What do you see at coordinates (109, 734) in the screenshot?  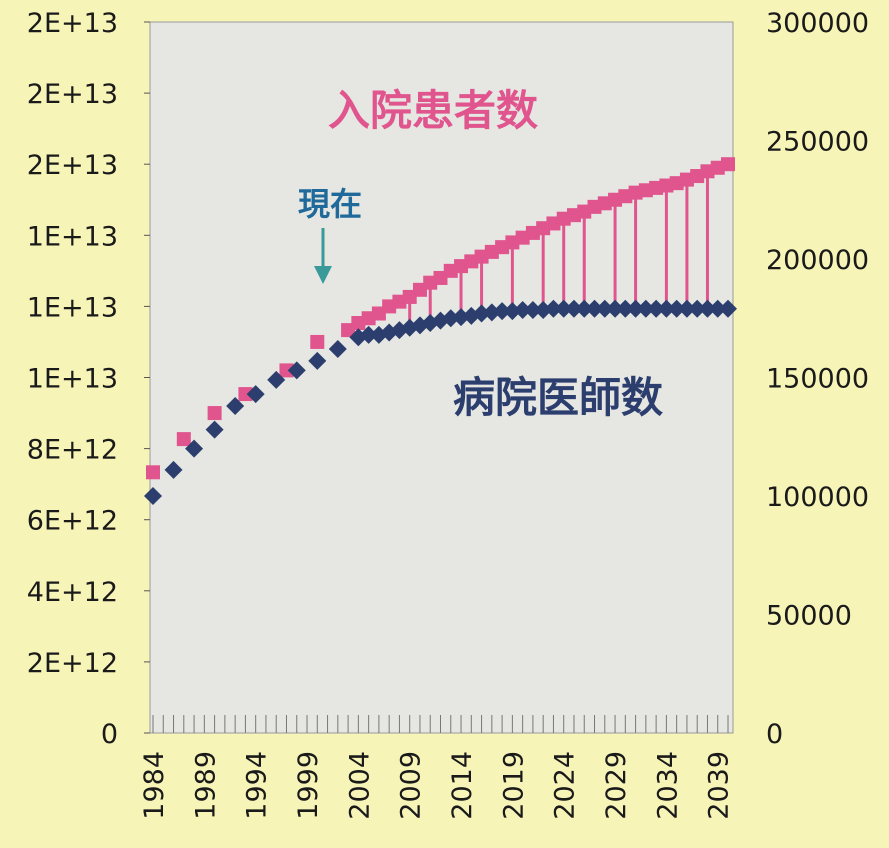 I see `left-tick-label: 0` at bounding box center [109, 734].